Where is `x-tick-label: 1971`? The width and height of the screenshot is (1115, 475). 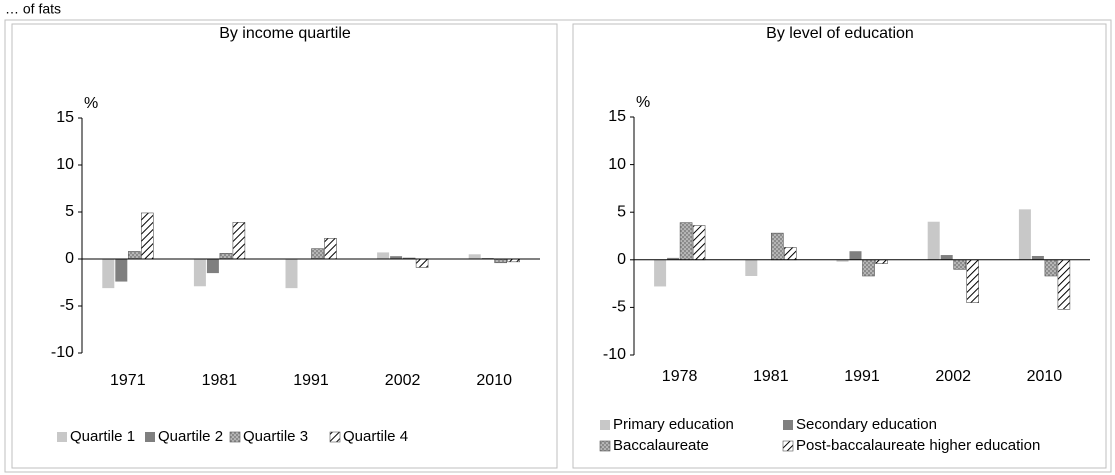 x-tick-label: 1971 is located at coordinates (128, 380).